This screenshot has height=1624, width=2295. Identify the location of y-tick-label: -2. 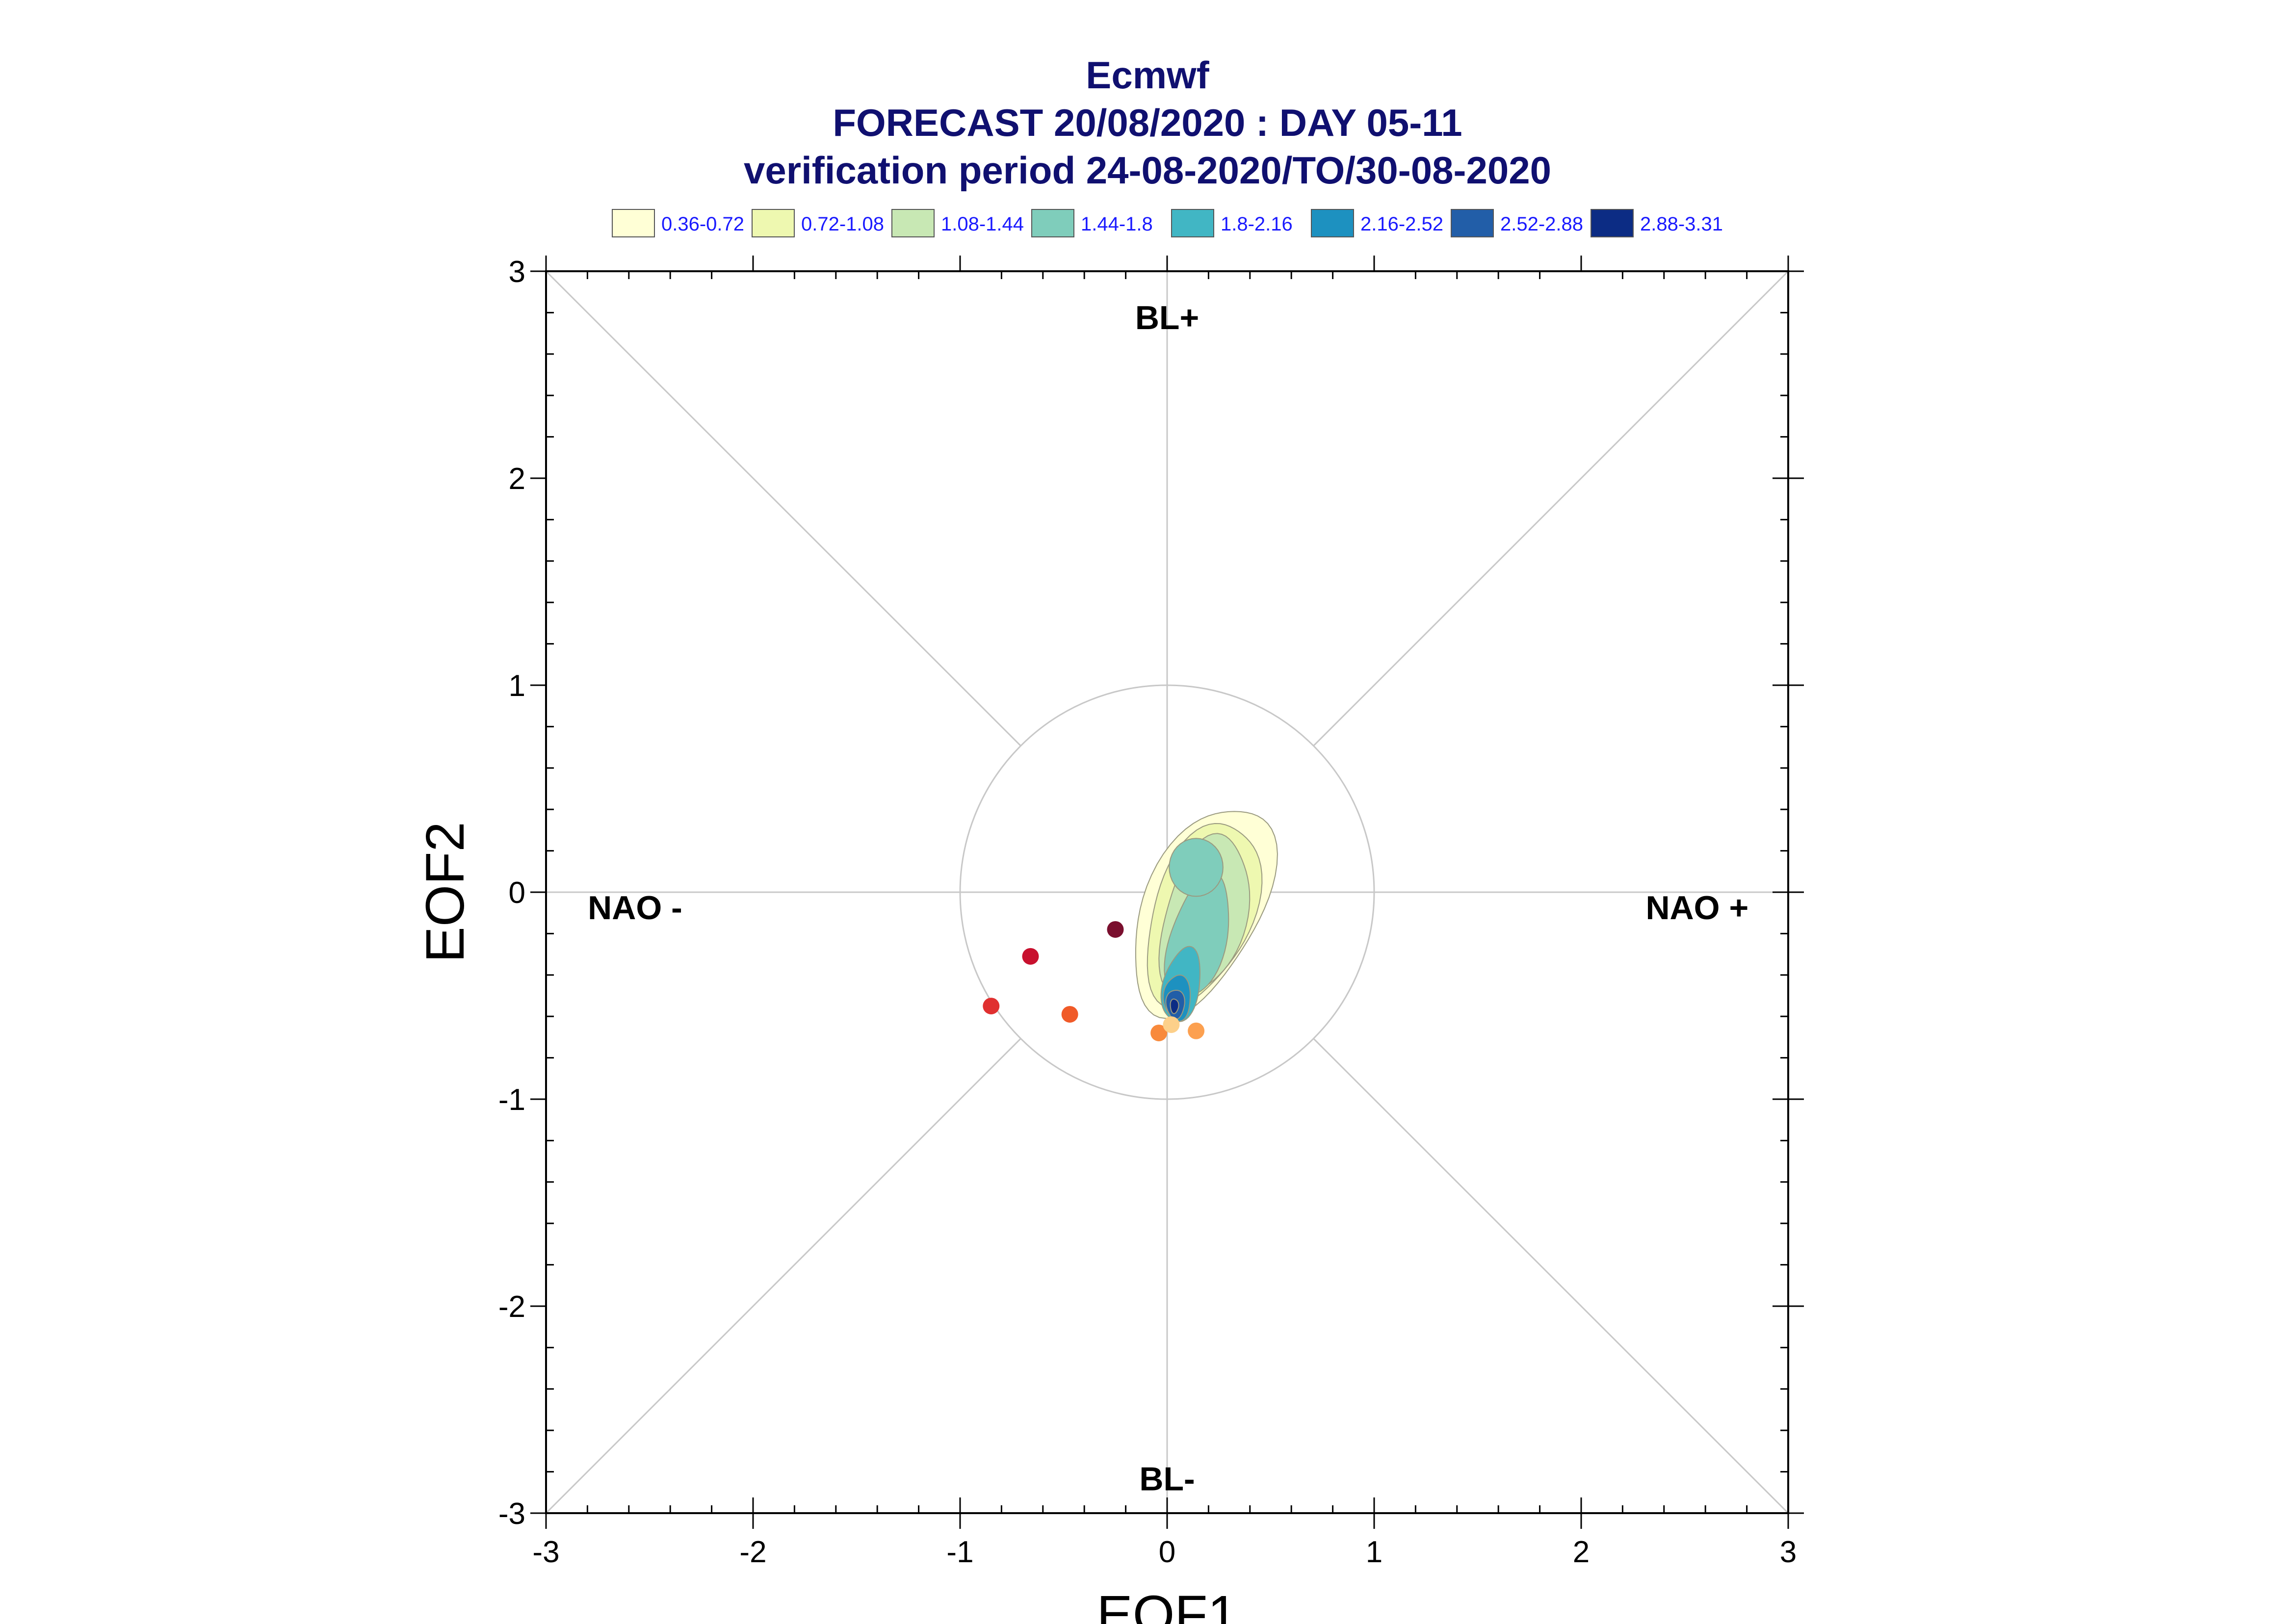
(511, 1307).